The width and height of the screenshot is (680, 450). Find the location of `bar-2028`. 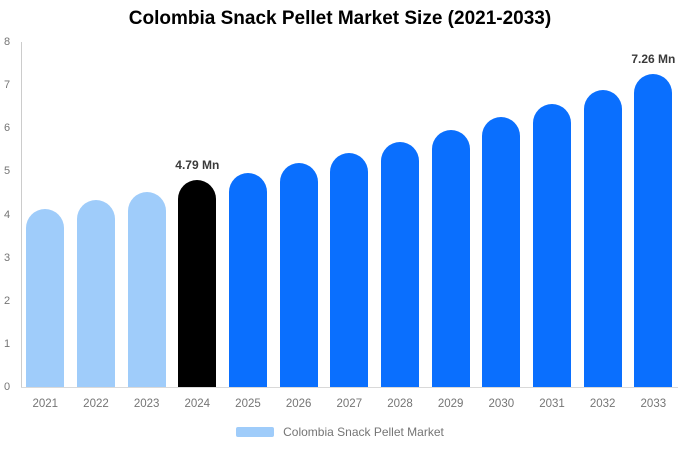

bar-2028 is located at coordinates (399, 264).